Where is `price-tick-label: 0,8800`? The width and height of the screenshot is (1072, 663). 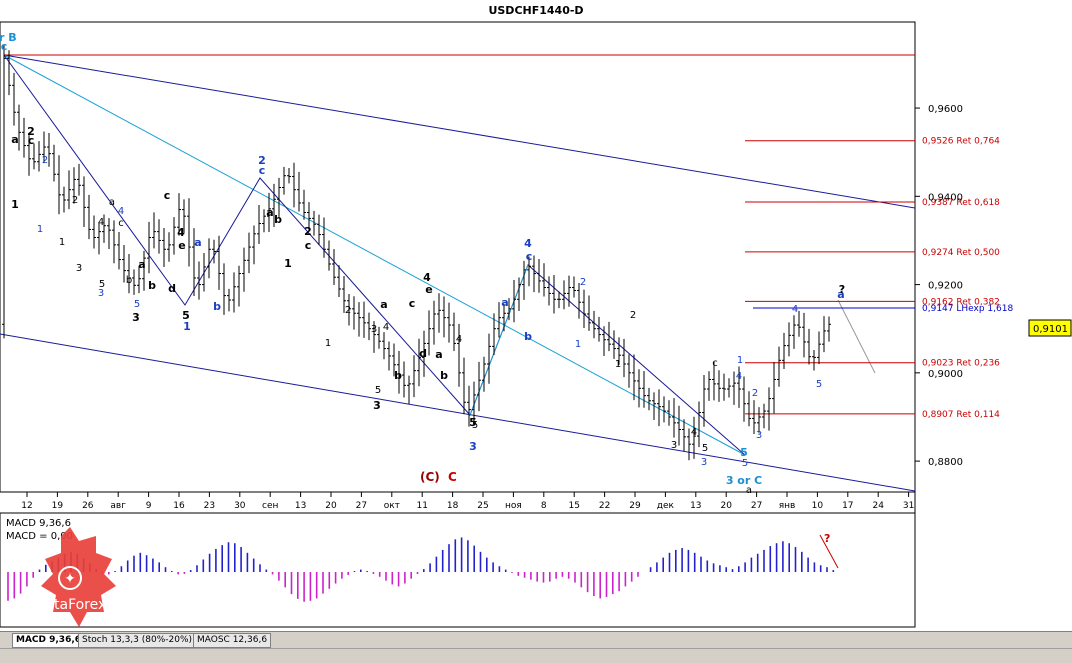
price-tick-label: 0,8800 is located at coordinates (945, 462).